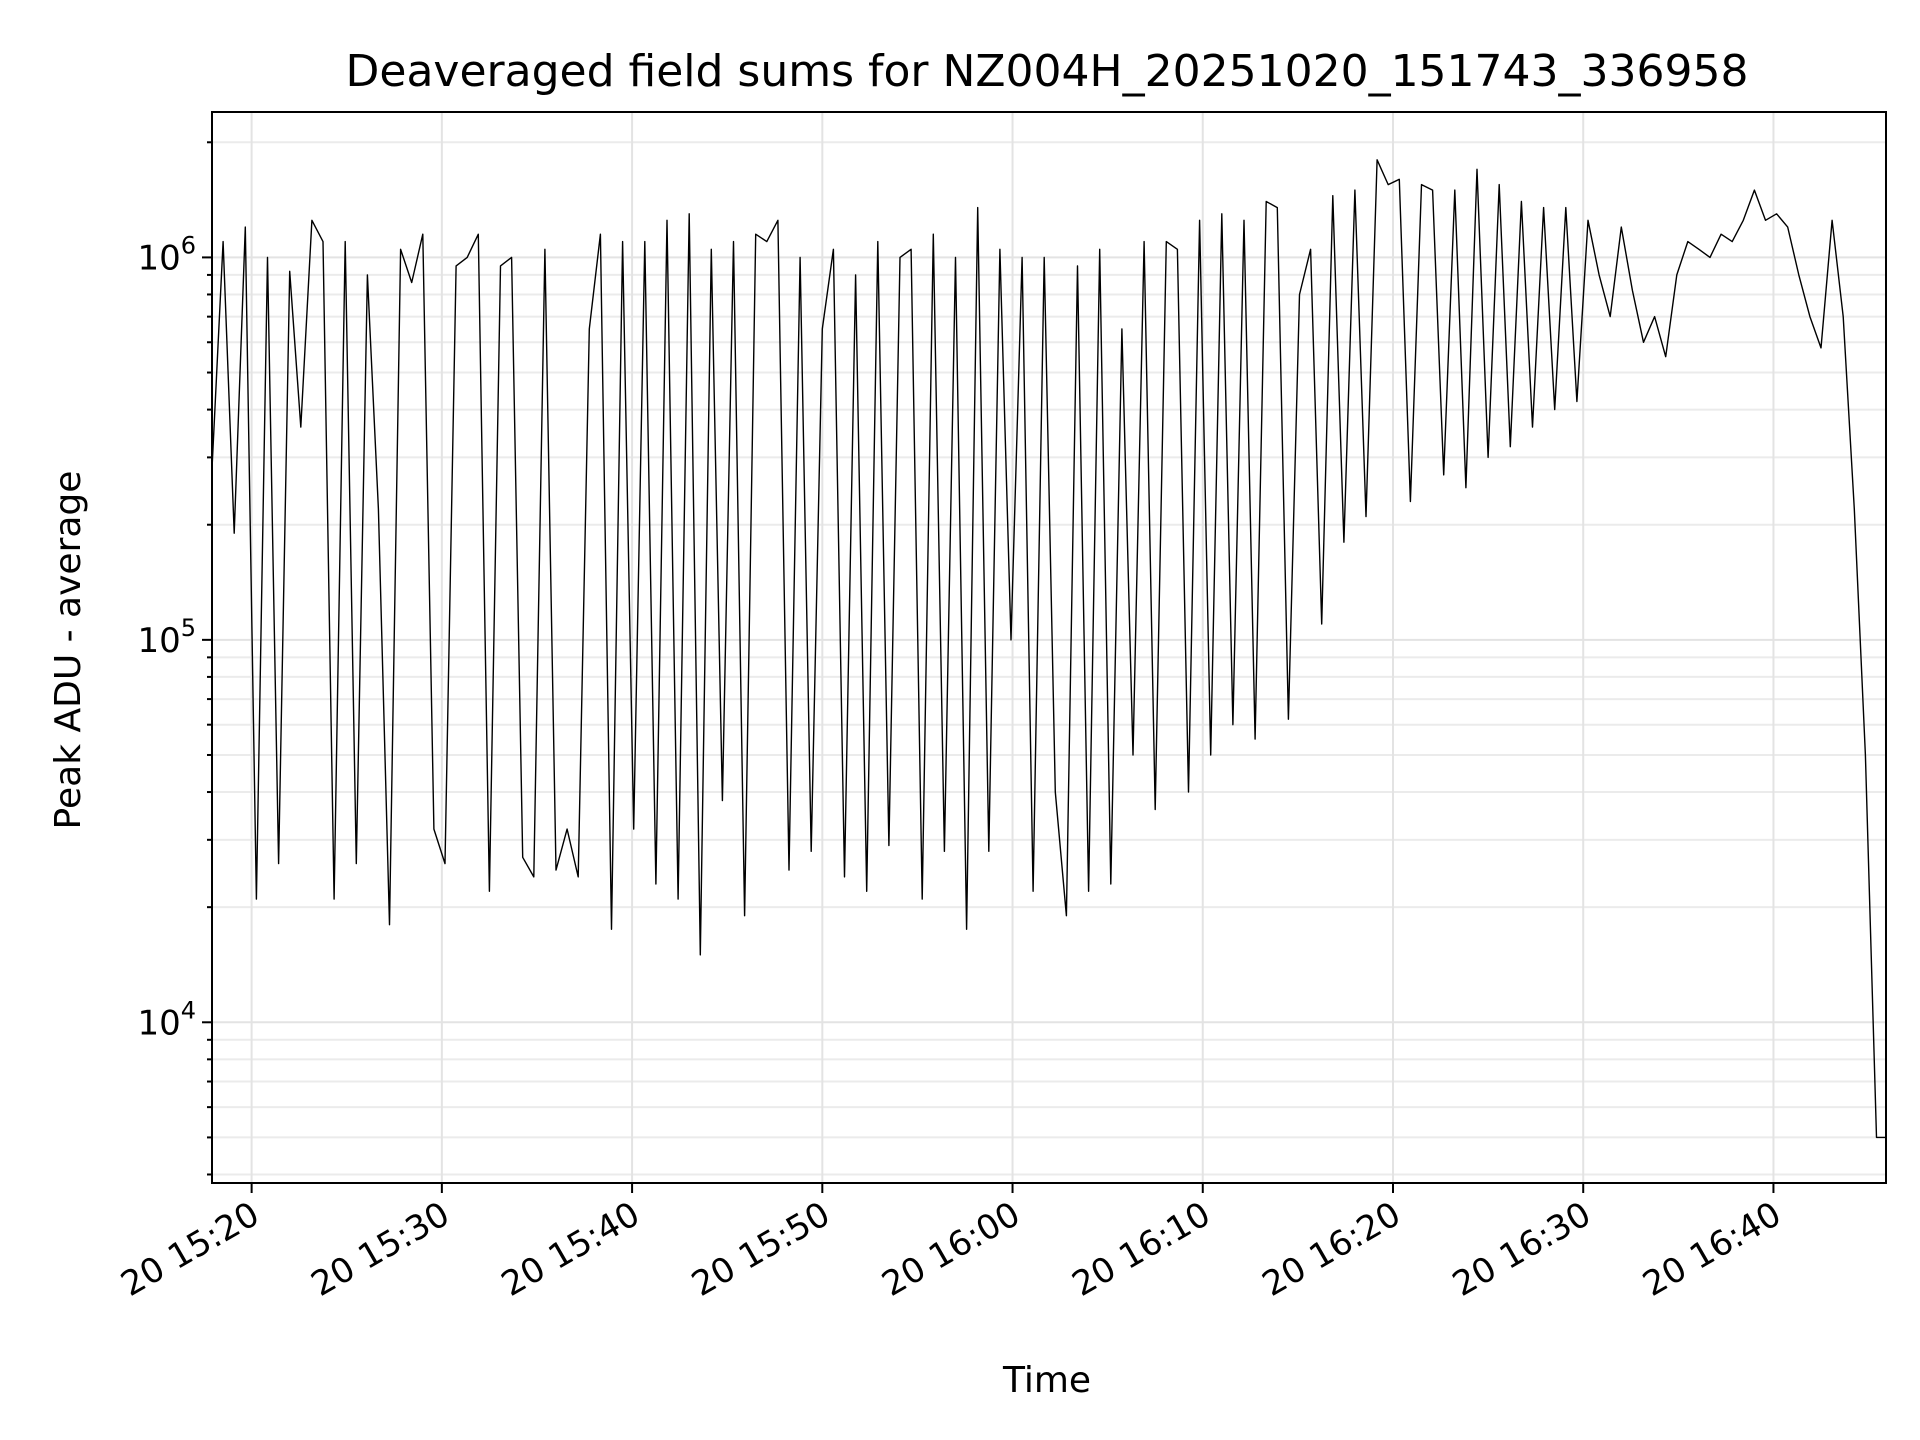 The image size is (1920, 1440). What do you see at coordinates (1712, 1249) in the screenshot?
I see `x-tick-label: 20 16:40` at bounding box center [1712, 1249].